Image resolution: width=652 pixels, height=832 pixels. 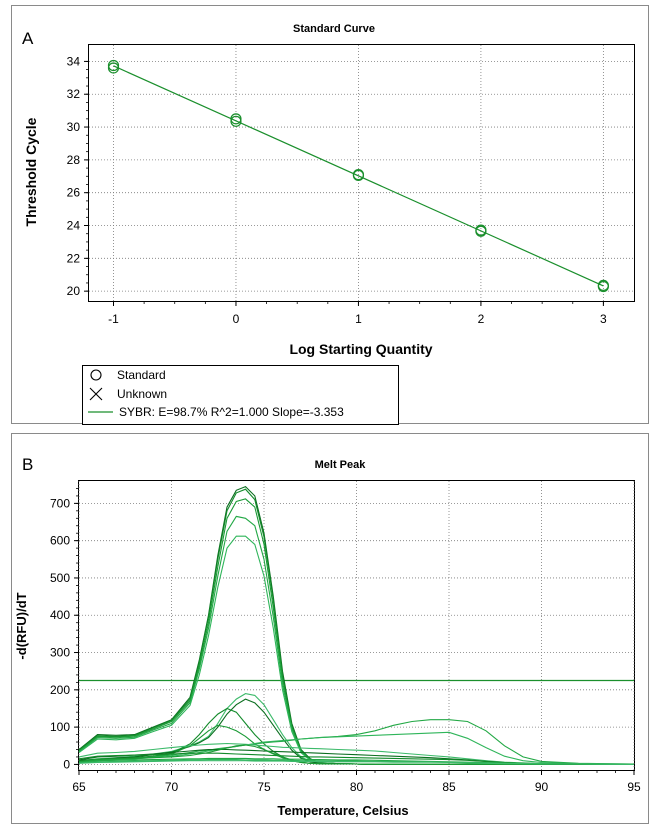 I want to click on panel-a-y-tick-label: 20, so click(x=74, y=291).